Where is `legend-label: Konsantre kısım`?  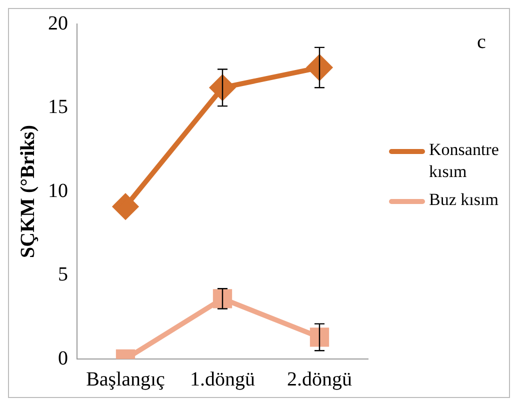
legend-label: Konsantre kısım is located at coordinates (464, 161).